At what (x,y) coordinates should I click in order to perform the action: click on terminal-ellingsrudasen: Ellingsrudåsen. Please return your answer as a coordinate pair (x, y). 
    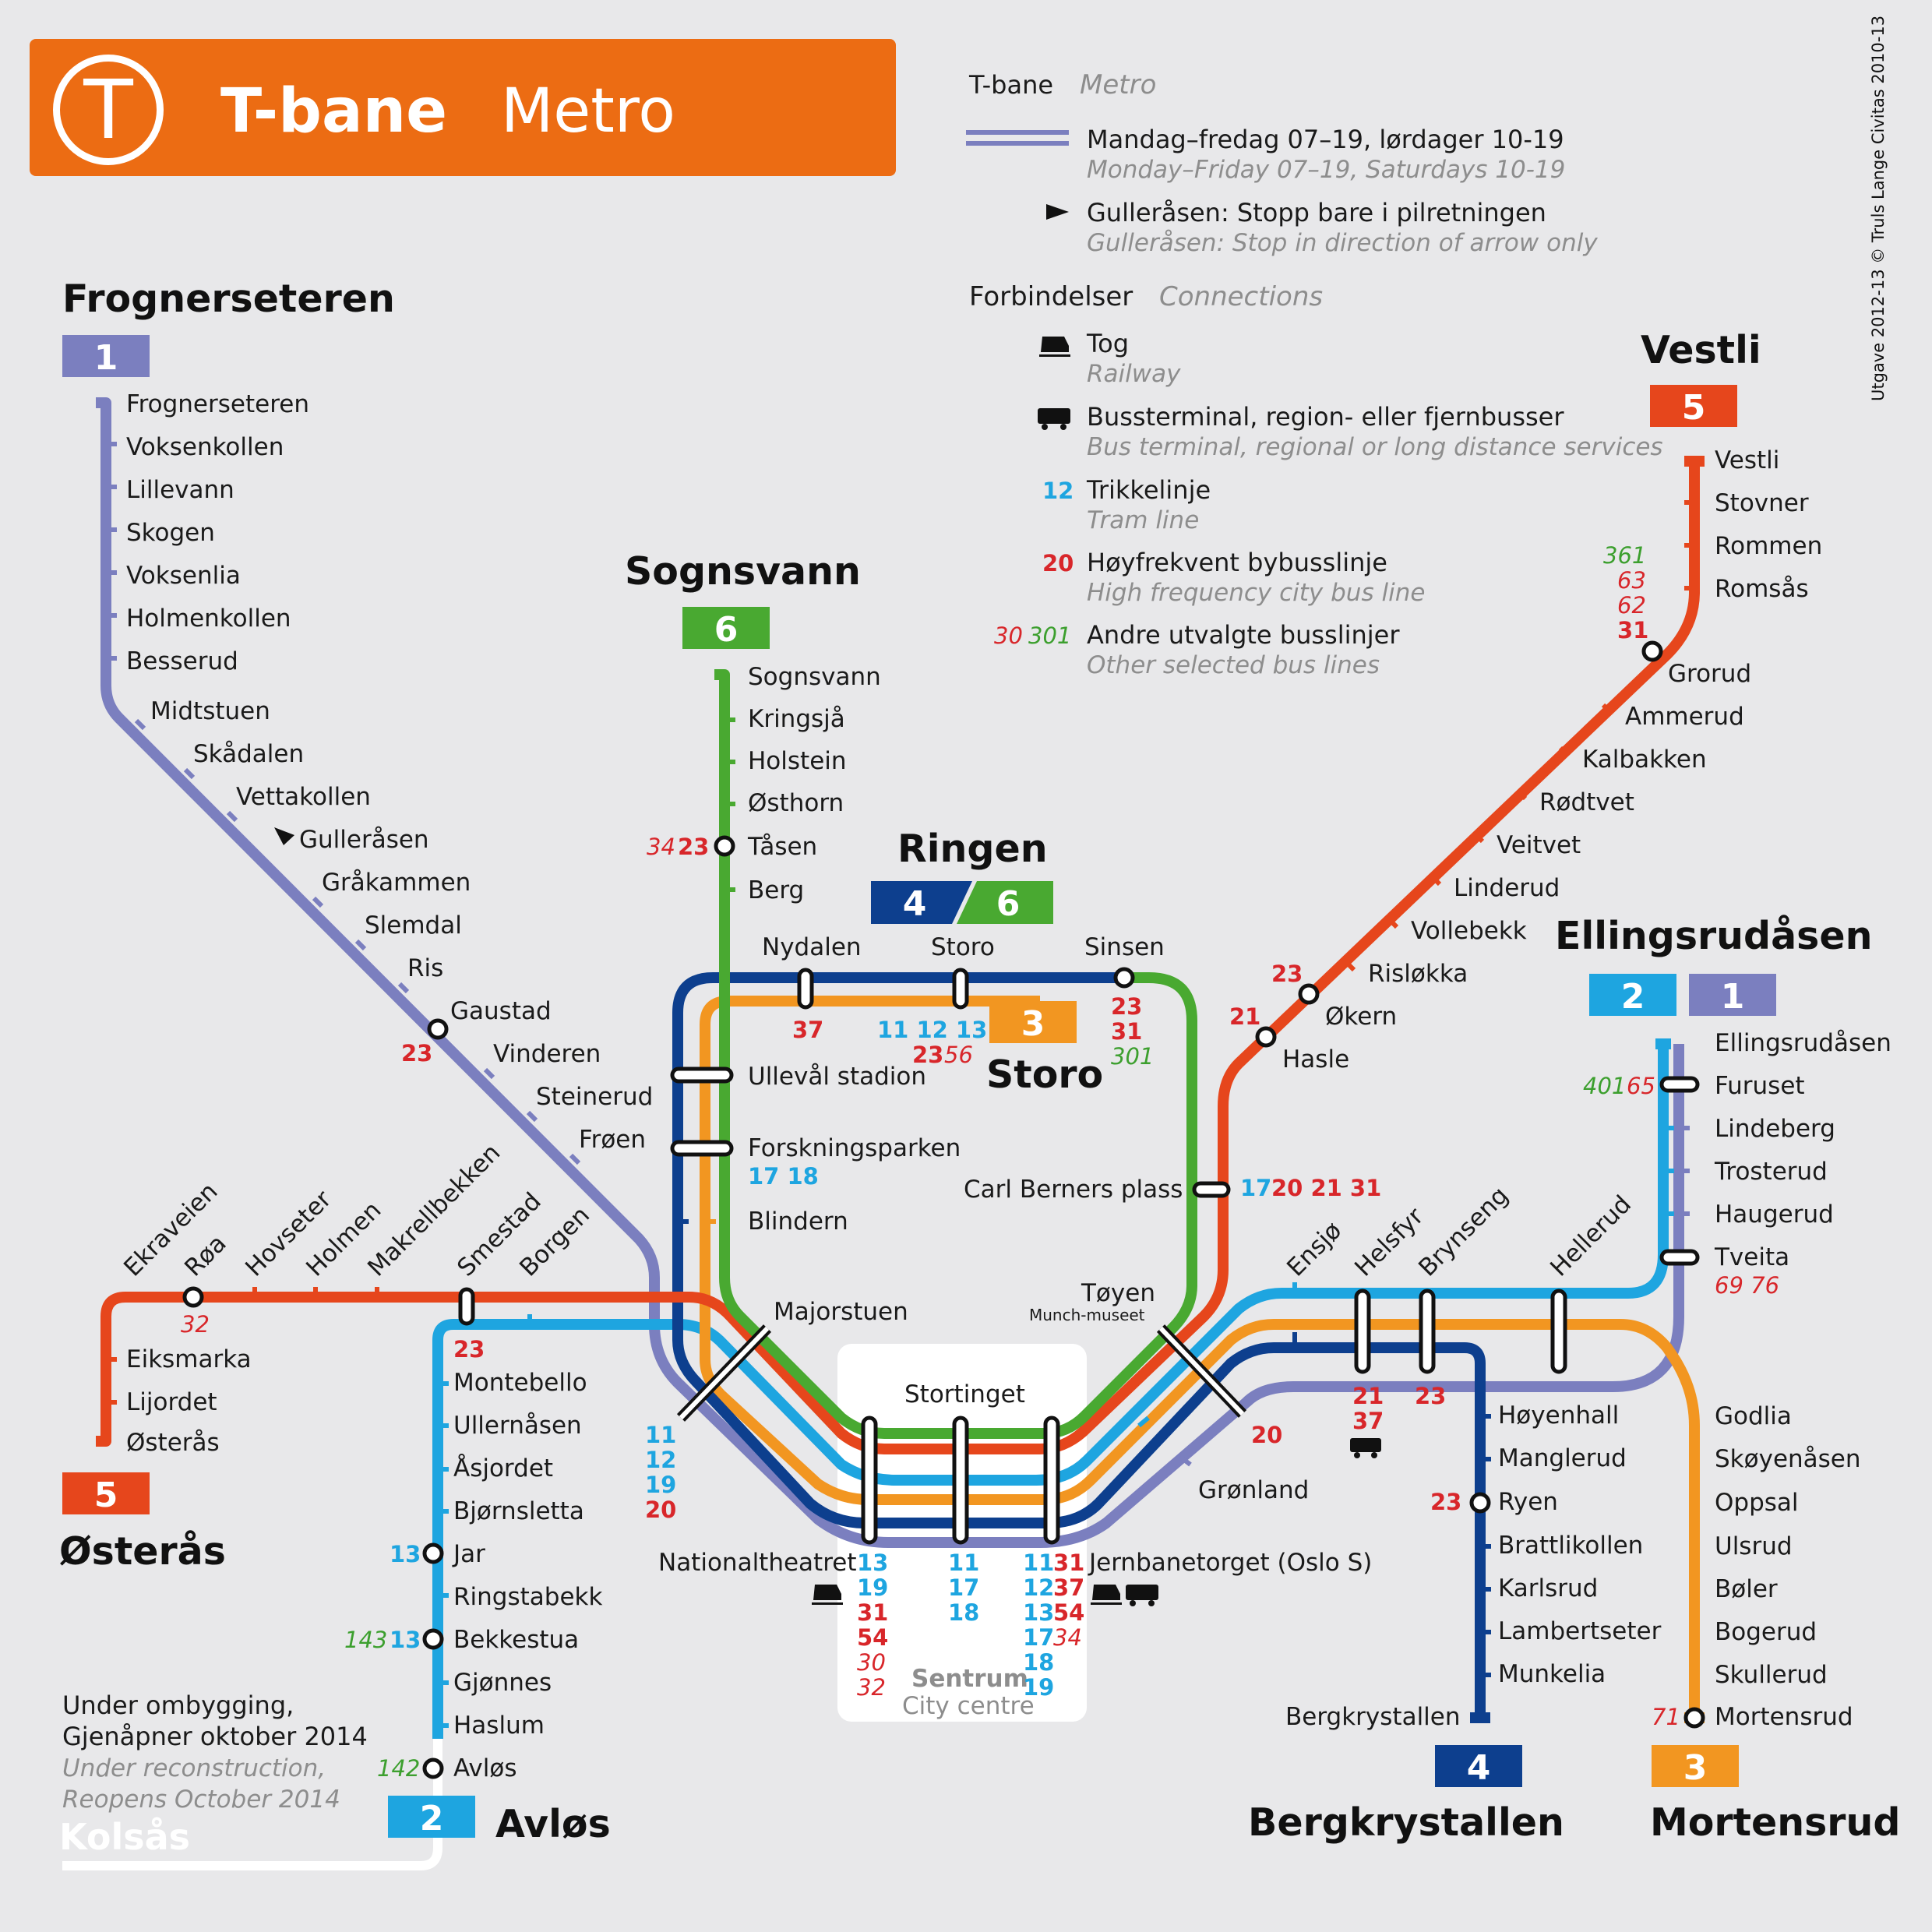
    Looking at the image, I should click on (1714, 936).